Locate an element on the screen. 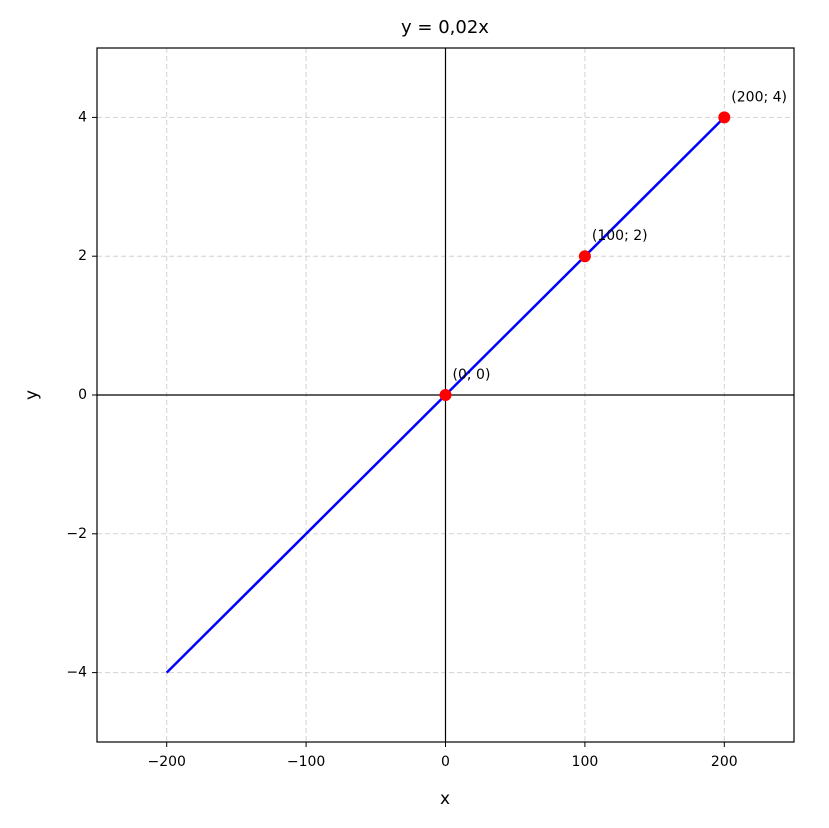 The height and width of the screenshot is (828, 829). x-tick-label: 200 is located at coordinates (724, 762).